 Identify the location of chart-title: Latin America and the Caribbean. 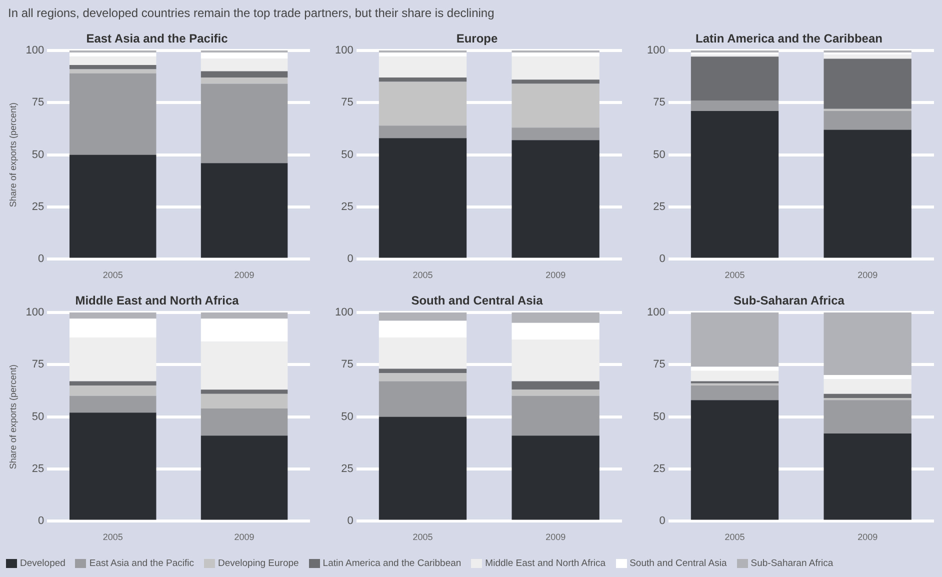
(789, 39).